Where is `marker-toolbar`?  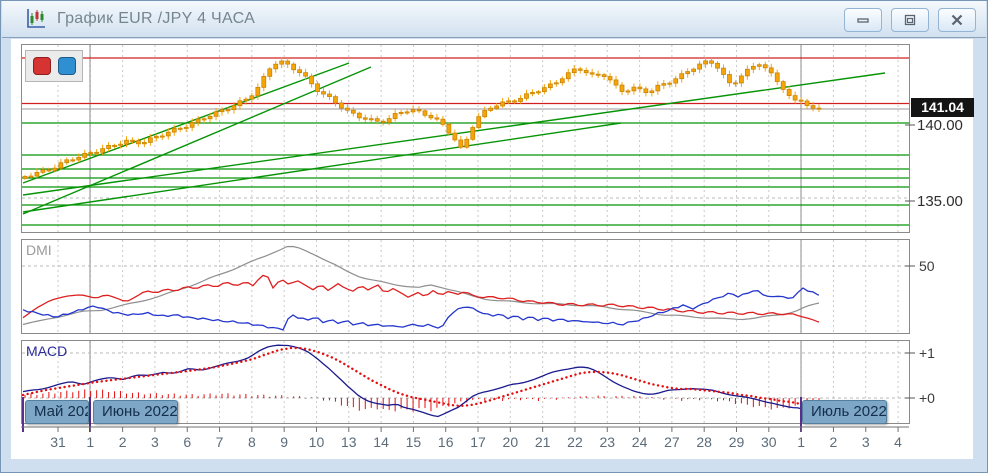 marker-toolbar is located at coordinates (54, 66).